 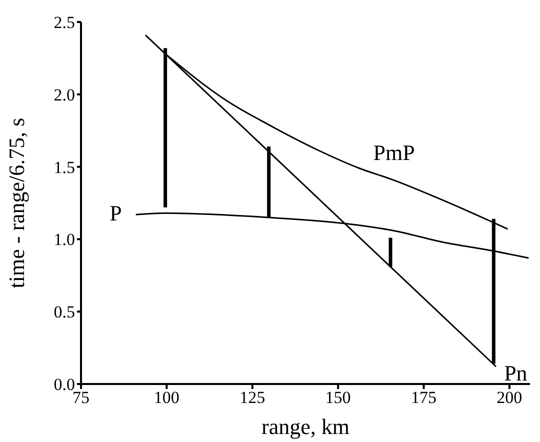 I want to click on x-tick-label: 150, so click(x=338, y=398).